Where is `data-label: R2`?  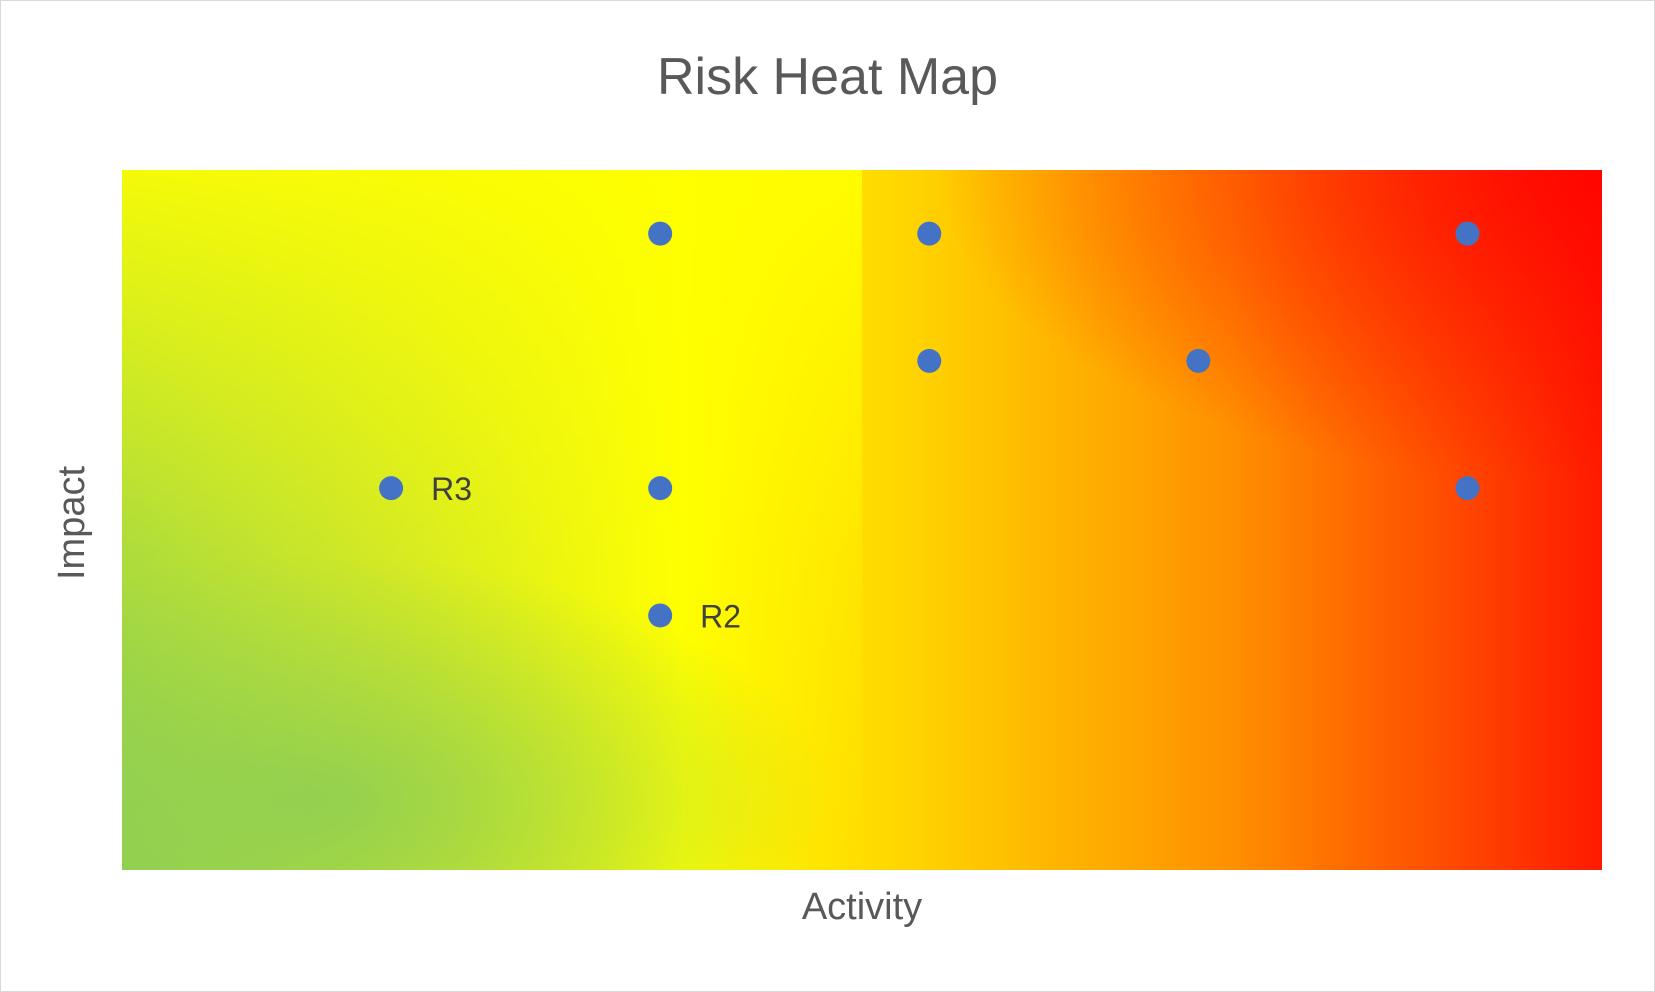
data-label: R2 is located at coordinates (720, 616).